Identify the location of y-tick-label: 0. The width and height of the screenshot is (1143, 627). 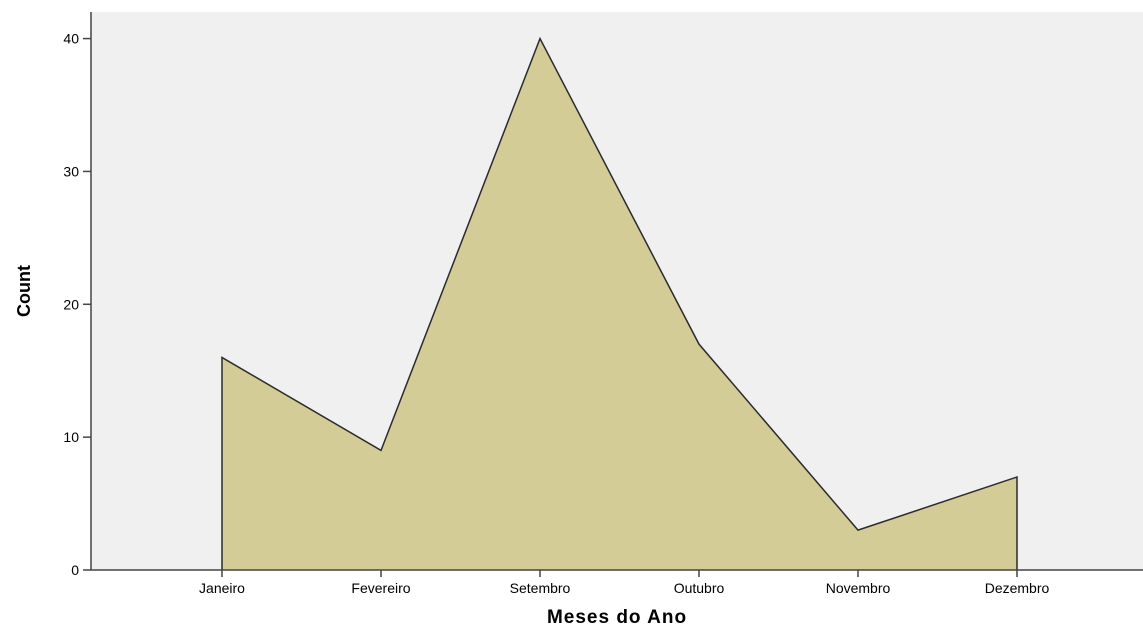
(75, 570).